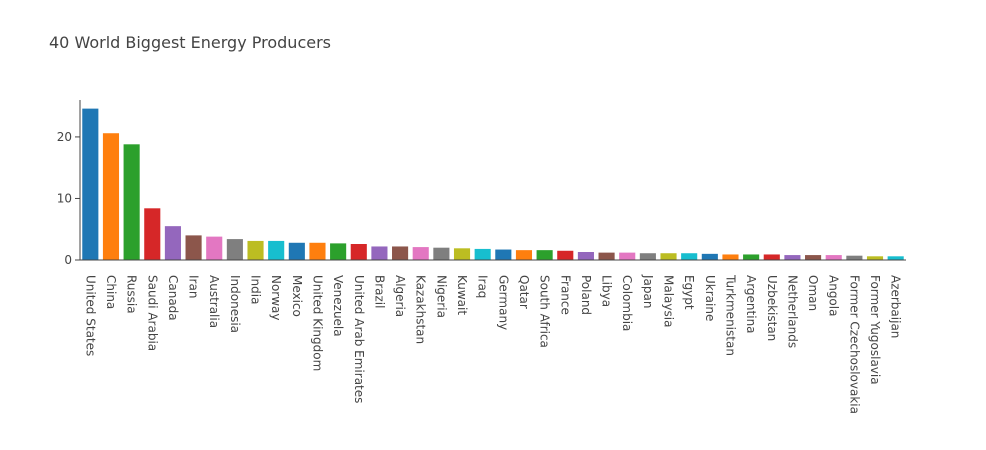  Describe the element at coordinates (751, 304) in the screenshot. I see `x-tick-label: Argentina` at that location.